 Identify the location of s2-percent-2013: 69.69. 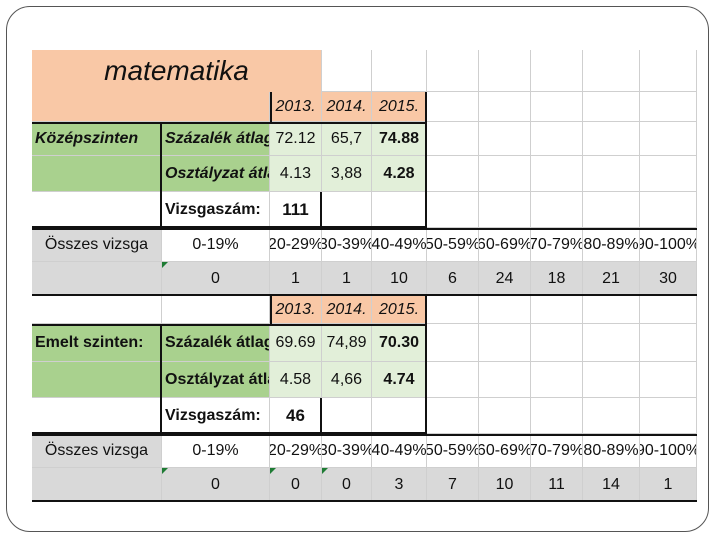
(296, 343).